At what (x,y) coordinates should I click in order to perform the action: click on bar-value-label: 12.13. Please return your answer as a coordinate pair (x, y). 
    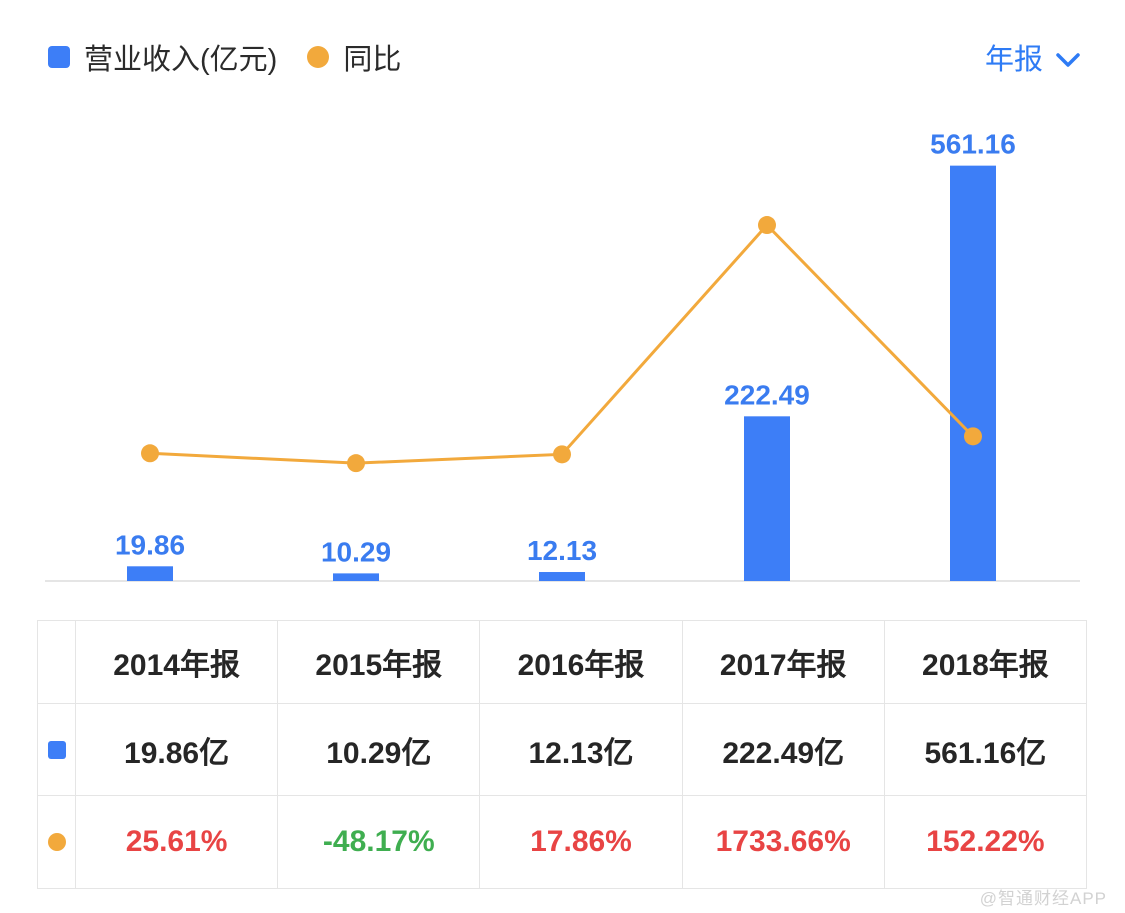
    Looking at the image, I should click on (562, 550).